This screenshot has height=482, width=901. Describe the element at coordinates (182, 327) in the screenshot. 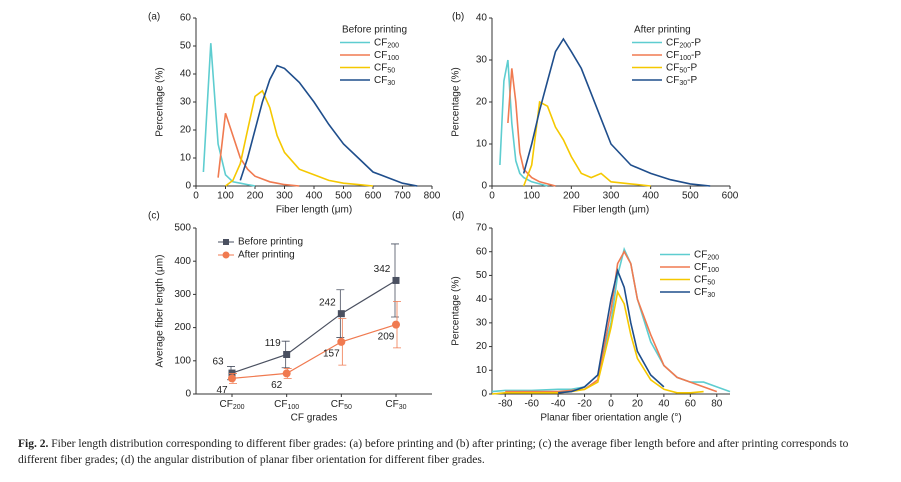

I see `y-tick-label: 200` at that location.